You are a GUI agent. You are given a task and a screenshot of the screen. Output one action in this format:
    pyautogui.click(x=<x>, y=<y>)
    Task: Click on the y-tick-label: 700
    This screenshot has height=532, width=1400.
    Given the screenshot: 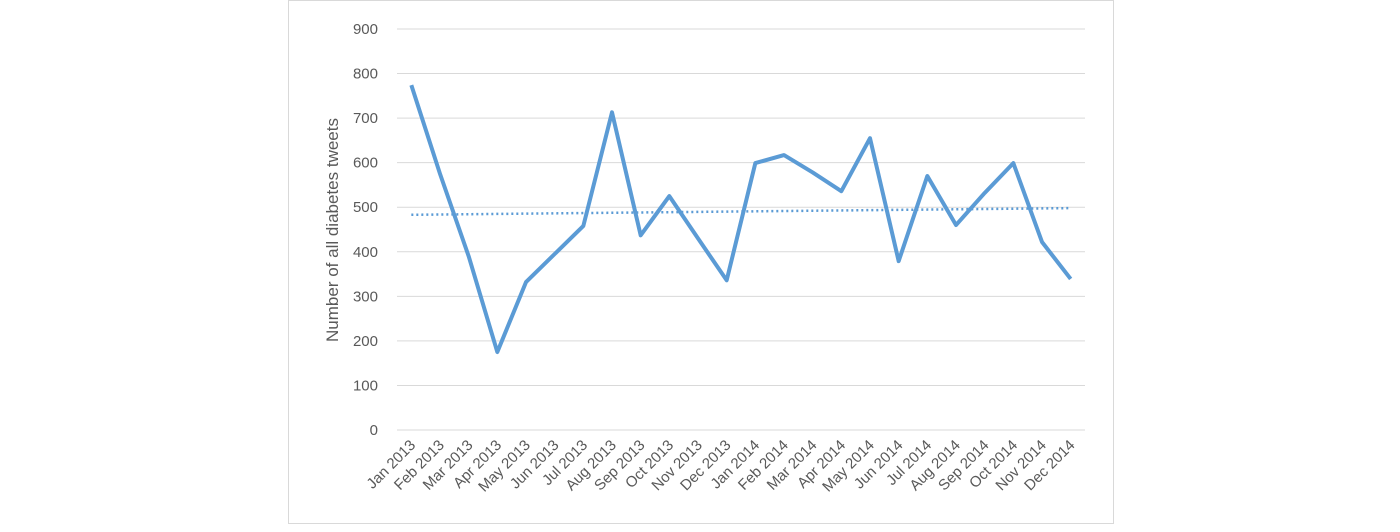 What is the action you would take?
    pyautogui.click(x=365, y=118)
    